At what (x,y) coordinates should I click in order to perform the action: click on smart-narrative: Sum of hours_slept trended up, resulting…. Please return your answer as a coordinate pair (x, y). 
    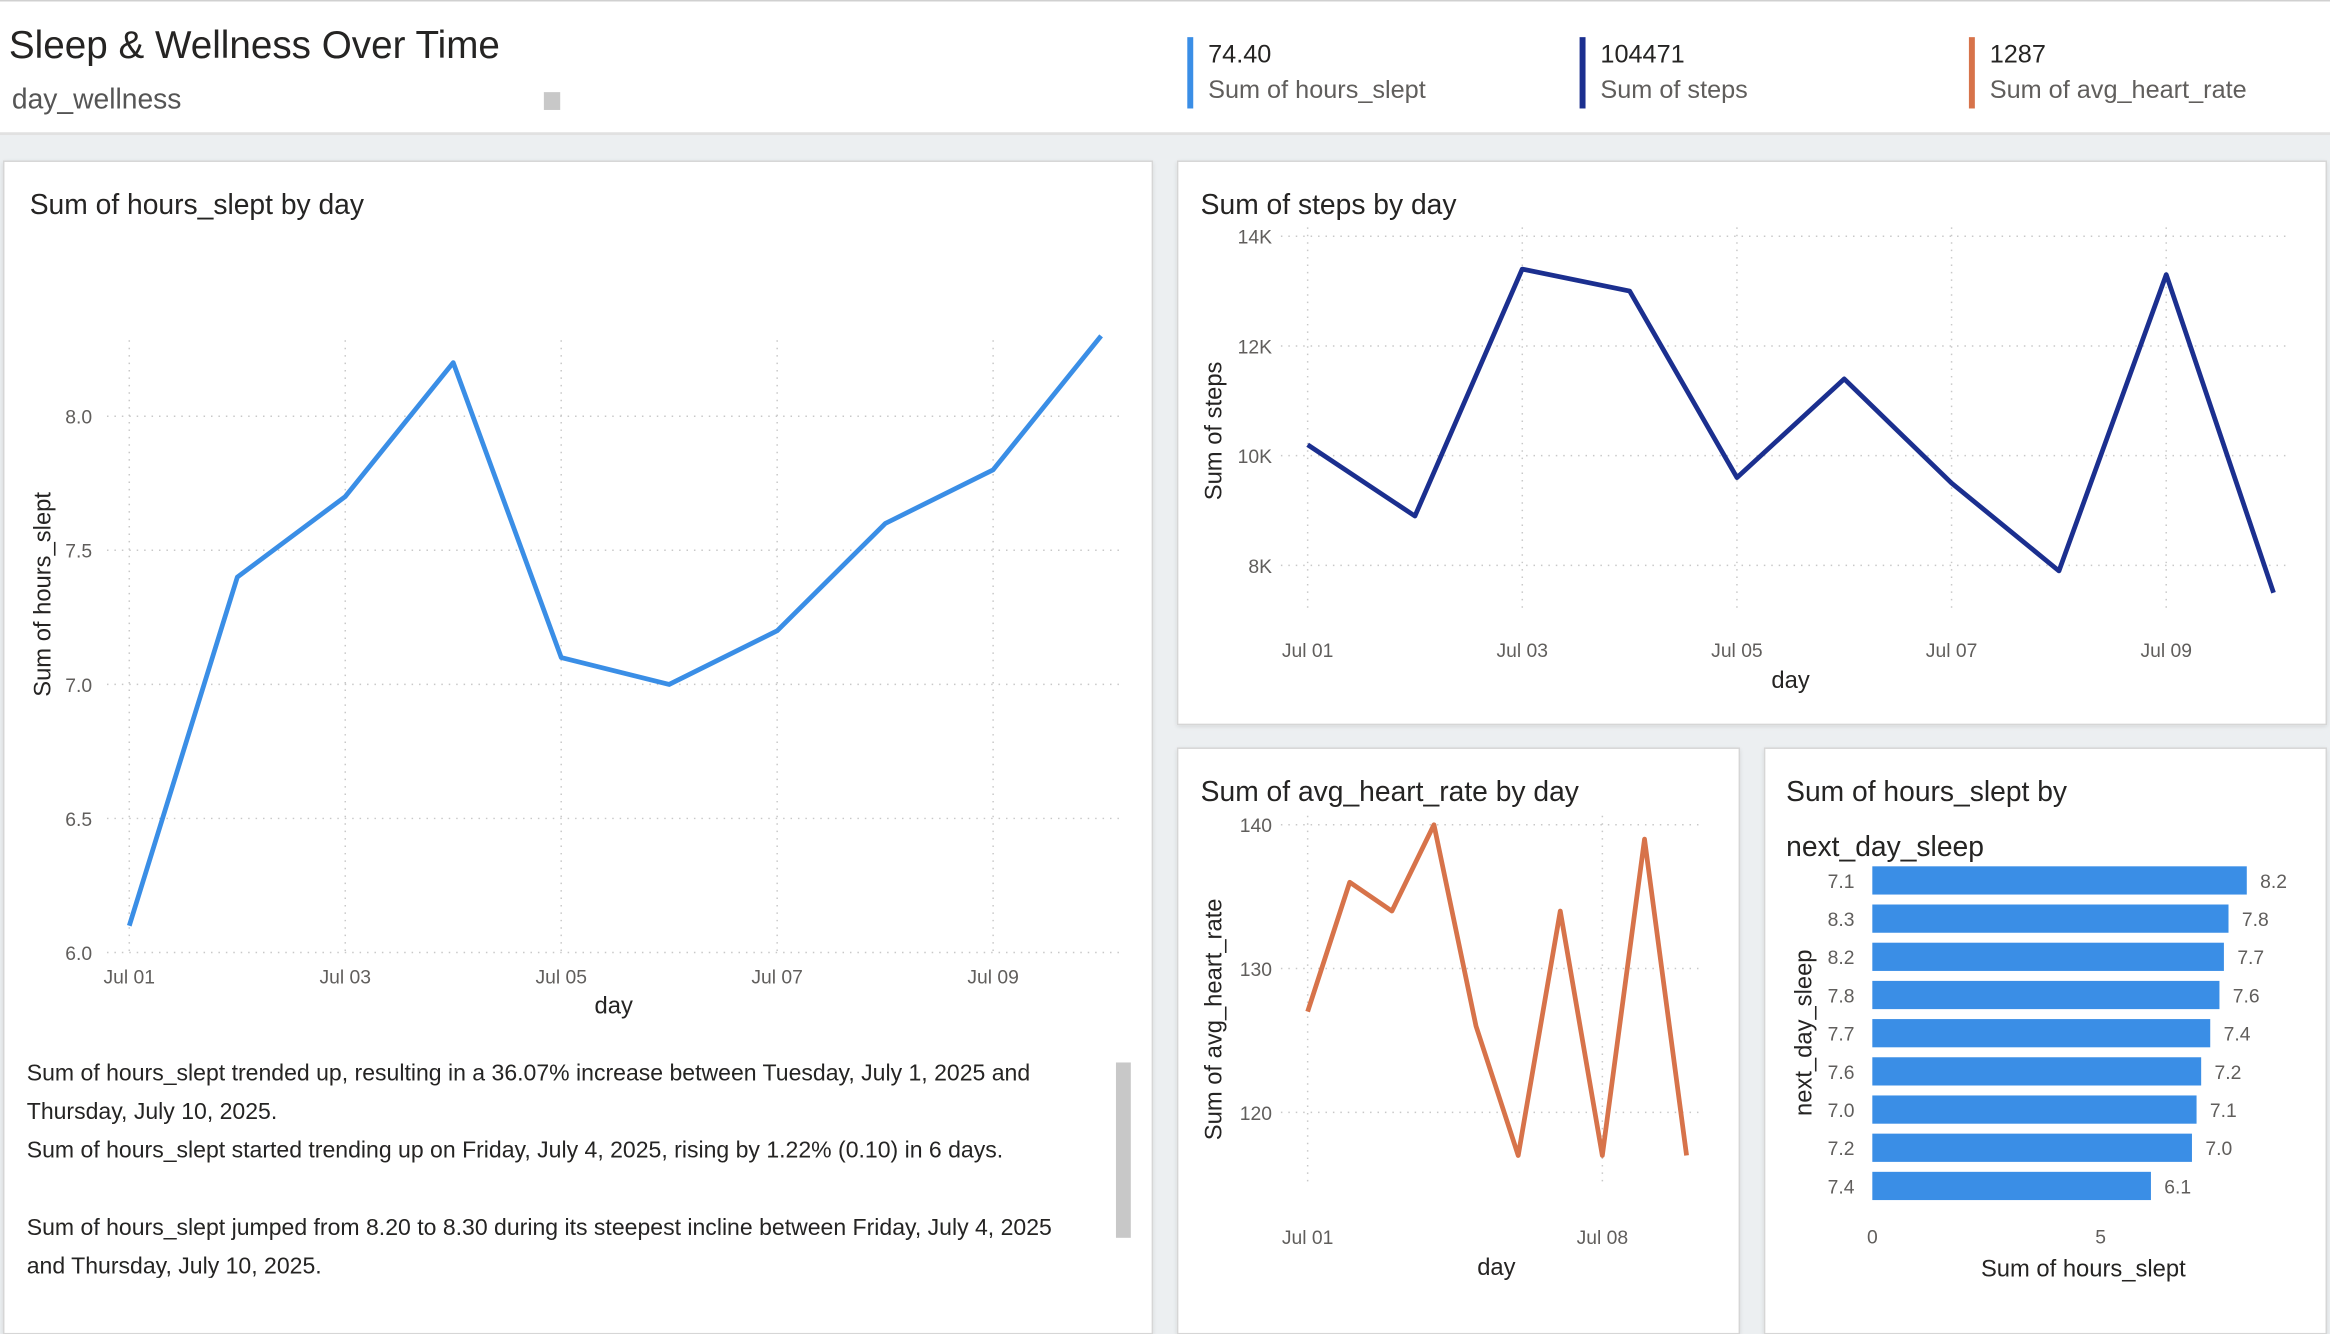
    Looking at the image, I should click on (573, 1166).